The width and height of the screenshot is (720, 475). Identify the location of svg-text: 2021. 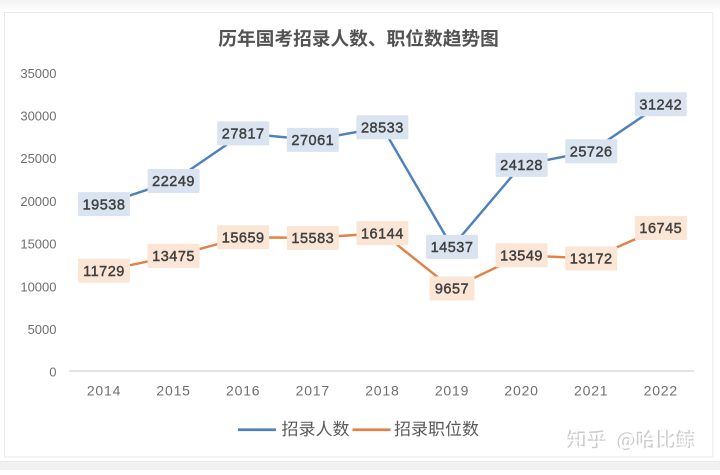
(591, 391).